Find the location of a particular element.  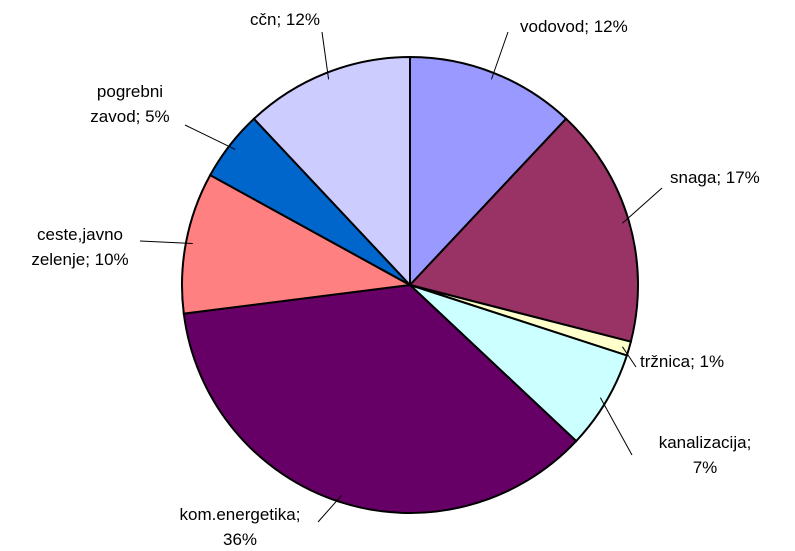

data-label-line: ceste,javno is located at coordinates (80, 234).